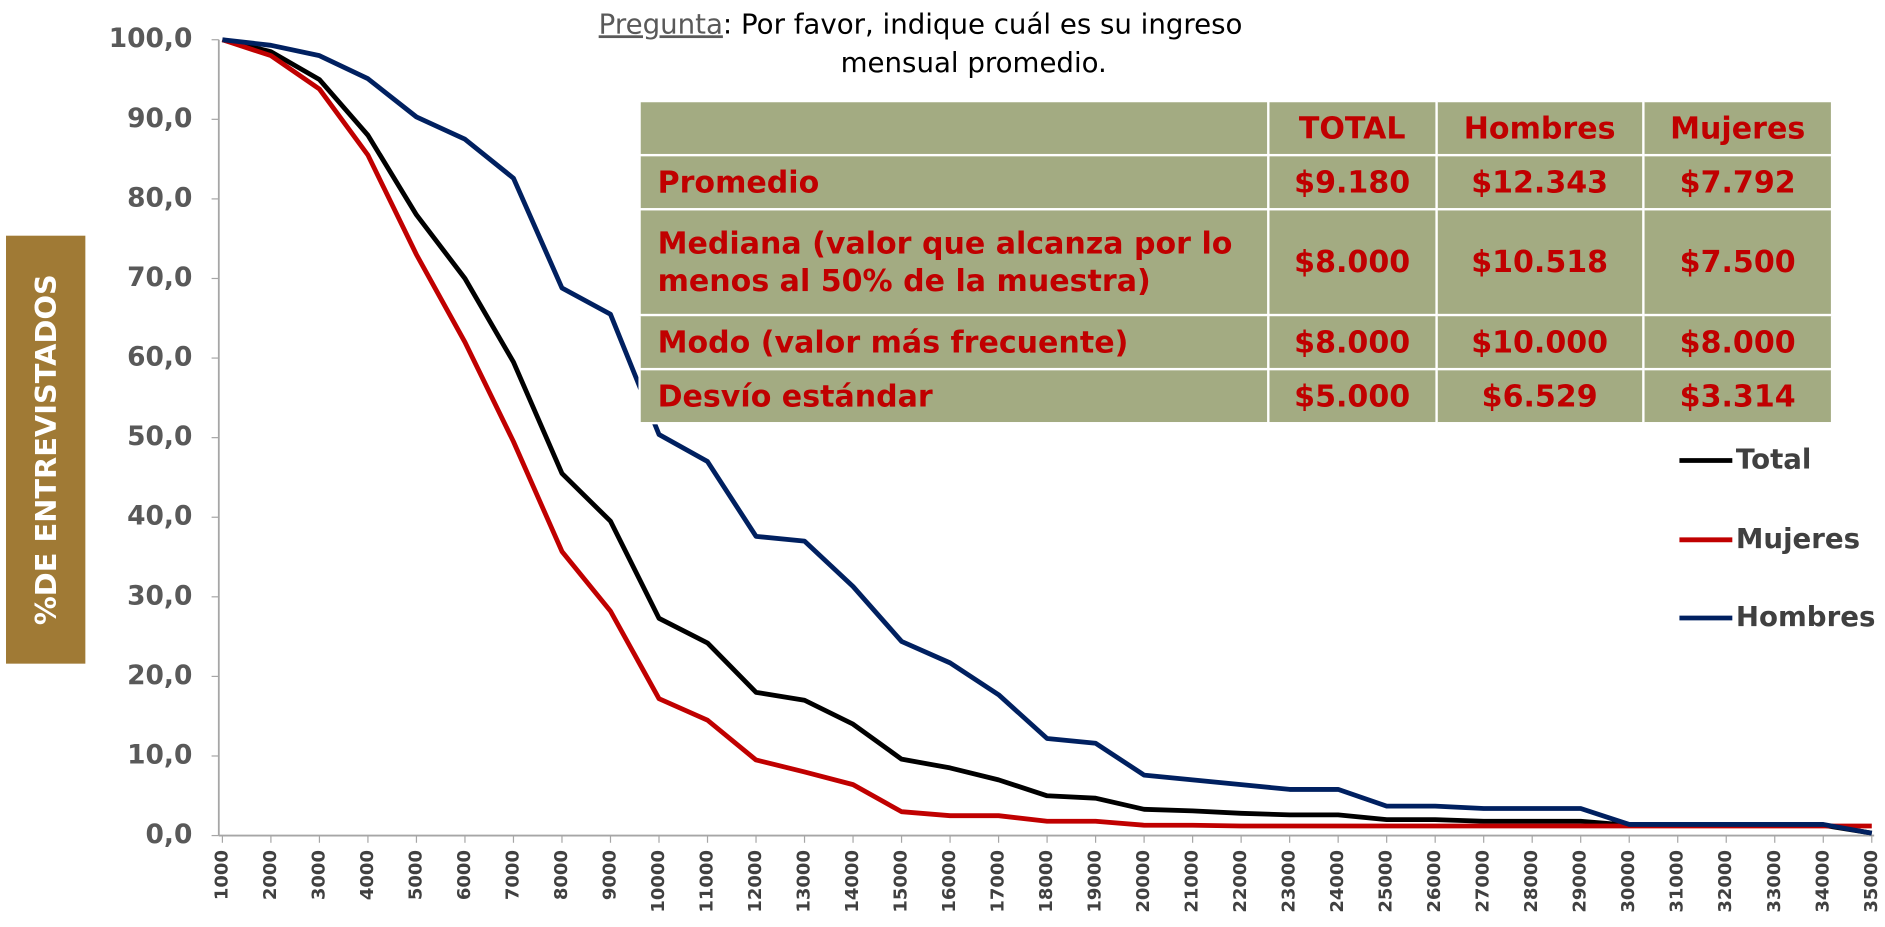 Image resolution: width=1885 pixels, height=927 pixels. I want to click on x-tick-label: 33000, so click(1774, 881).